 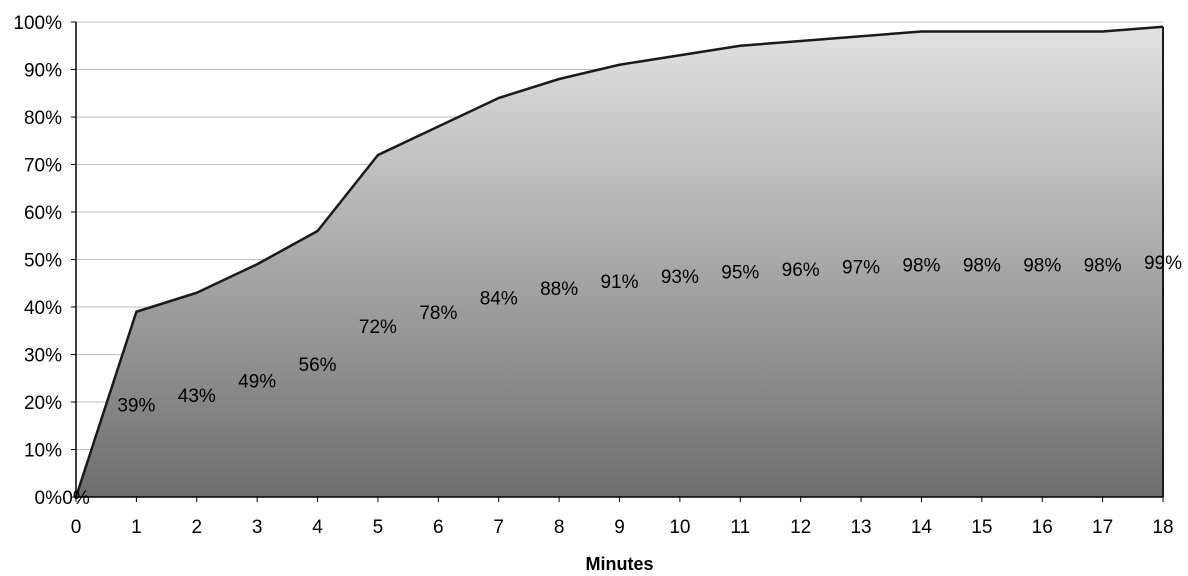 What do you see at coordinates (1042, 527) in the screenshot?
I see `x-tick-label: 16` at bounding box center [1042, 527].